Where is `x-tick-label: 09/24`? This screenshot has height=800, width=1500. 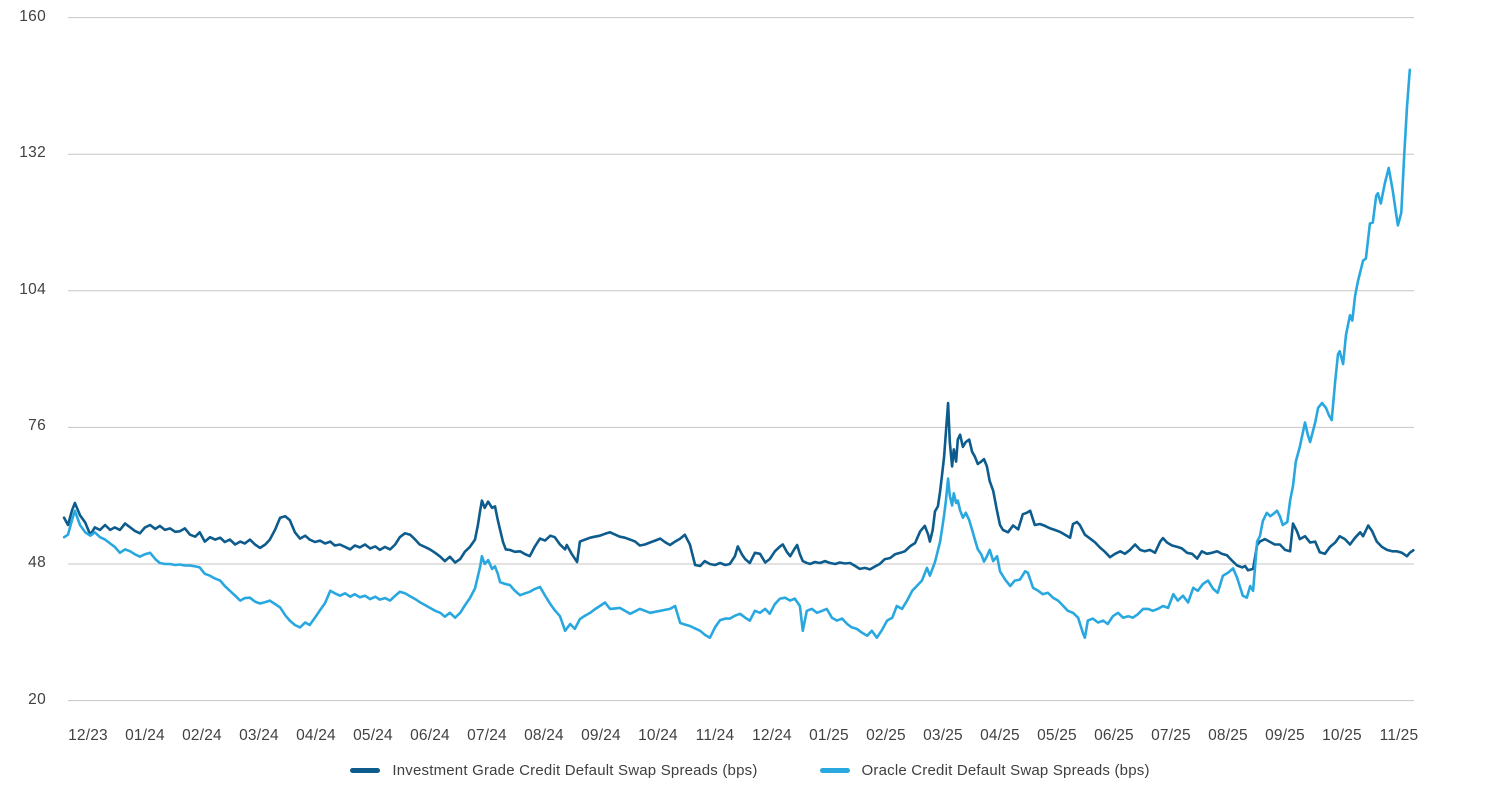 x-tick-label: 09/24 is located at coordinates (601, 735).